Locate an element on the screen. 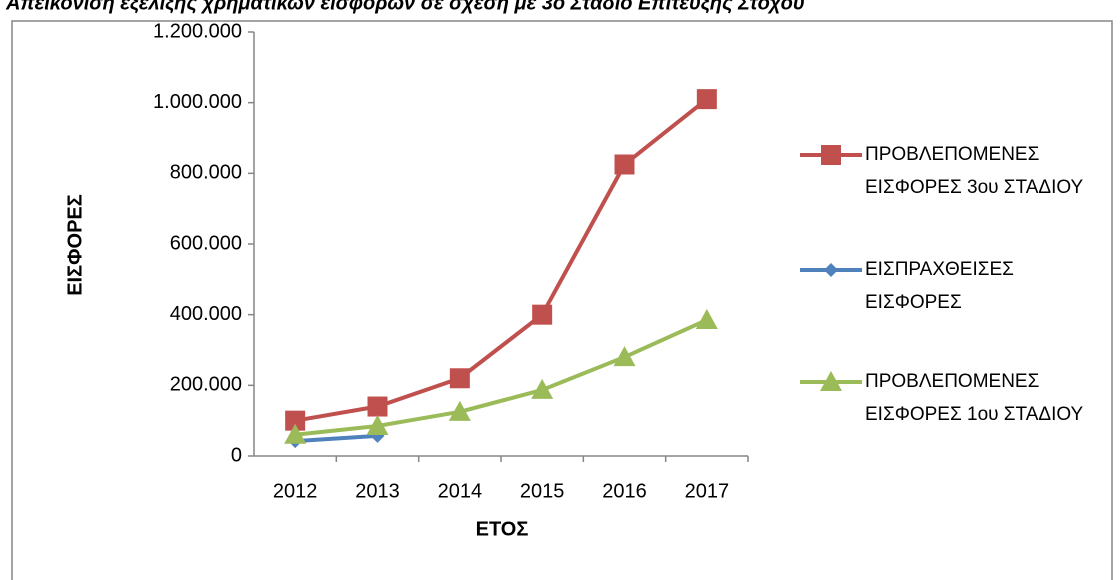 The height and width of the screenshot is (580, 1120). x-tick-label: 2012 is located at coordinates (295, 491).